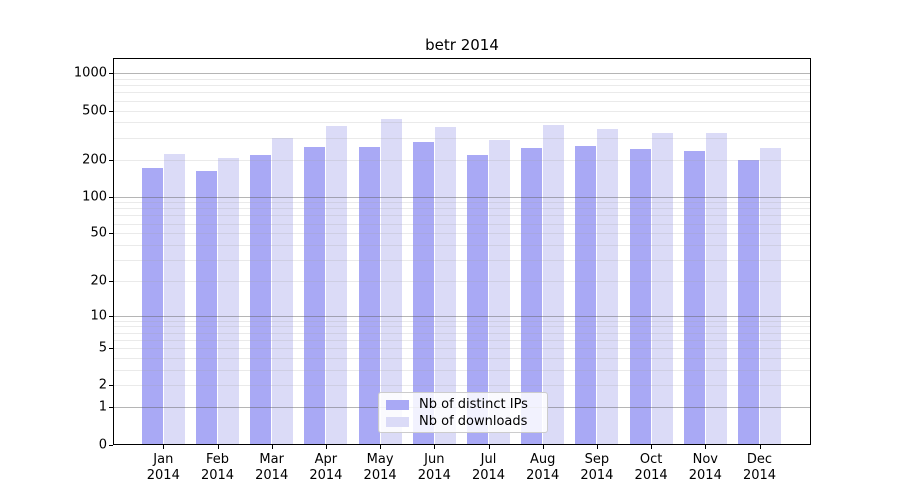 The width and height of the screenshot is (900, 500). What do you see at coordinates (272, 467) in the screenshot?
I see `x-tick-label-mar: Mar 2014` at bounding box center [272, 467].